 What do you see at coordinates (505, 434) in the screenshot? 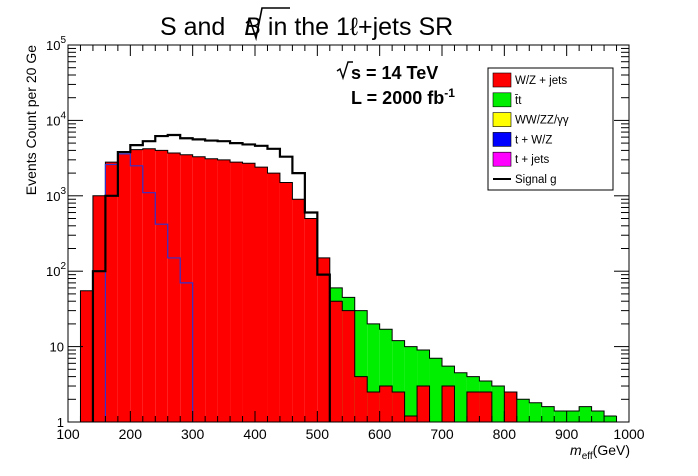
I see `x-tick-label: 800` at bounding box center [505, 434].